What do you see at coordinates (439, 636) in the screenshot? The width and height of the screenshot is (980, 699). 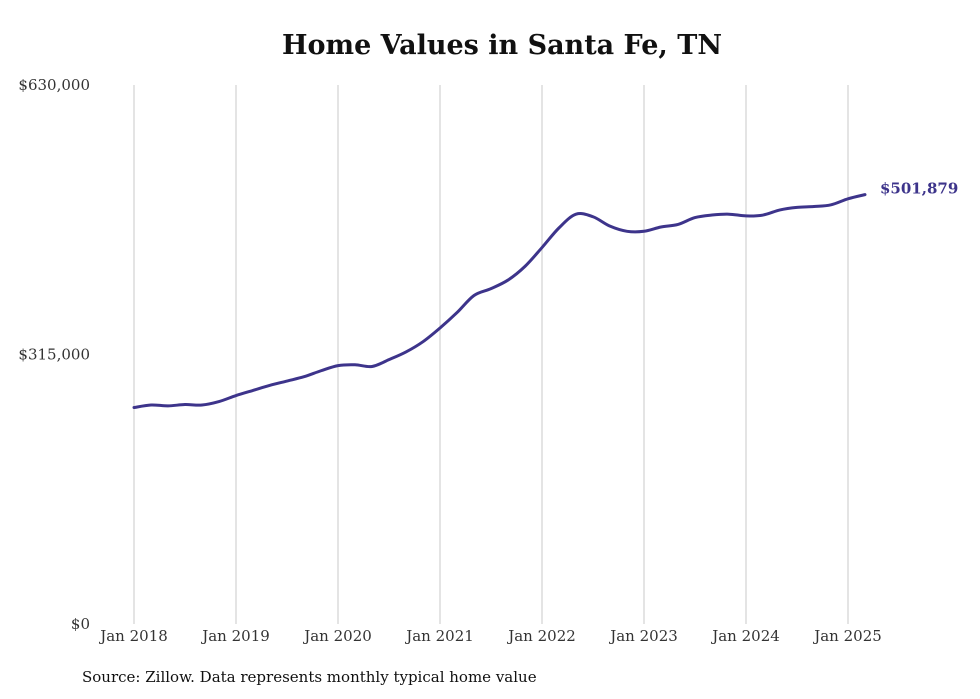 I see `x-tick-label: Jan 2021` at bounding box center [439, 636].